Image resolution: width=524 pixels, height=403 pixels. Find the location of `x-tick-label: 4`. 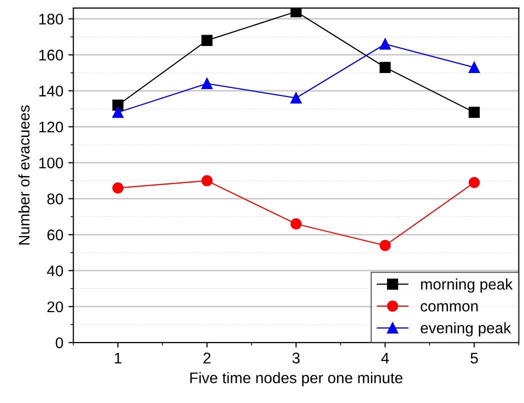

x-tick-label: 4 is located at coordinates (385, 358).